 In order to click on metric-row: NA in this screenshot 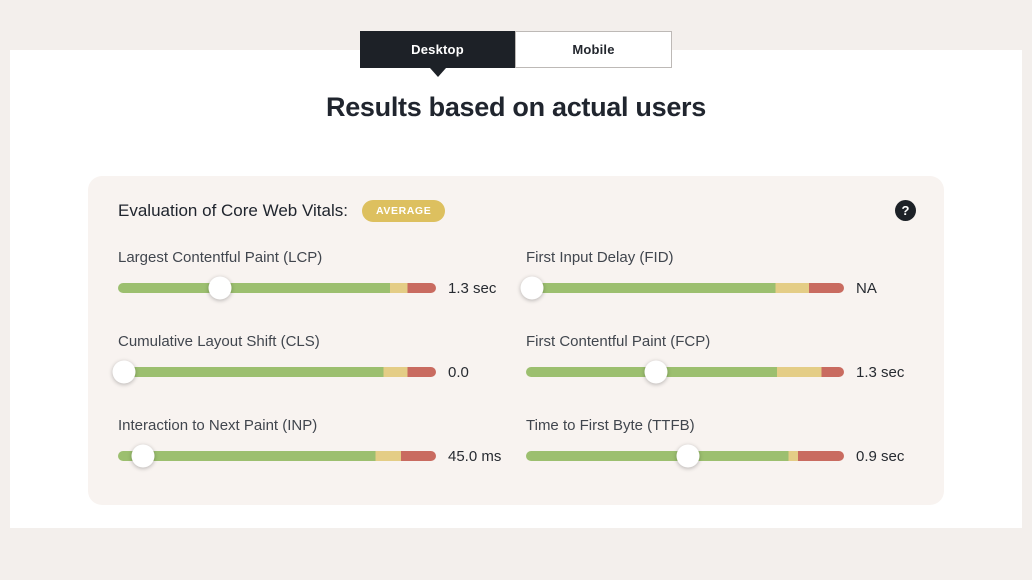, I will do `click(717, 288)`.